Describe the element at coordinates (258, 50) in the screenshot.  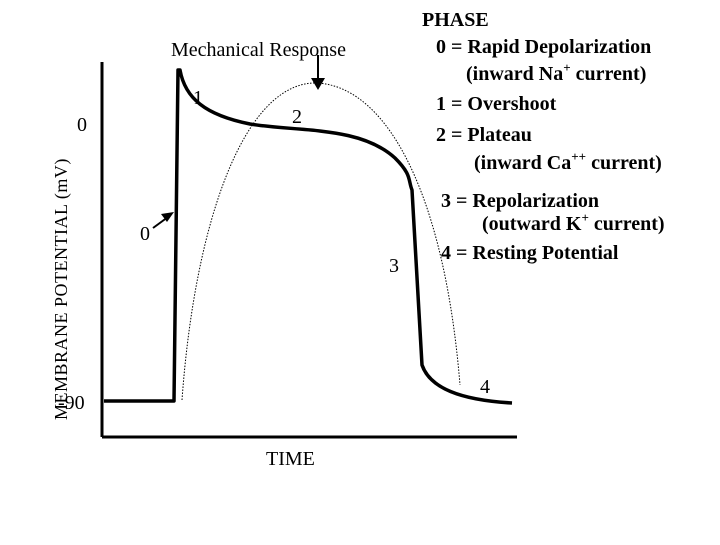
I see `mechanical-response-label: Mechanical Response` at that location.